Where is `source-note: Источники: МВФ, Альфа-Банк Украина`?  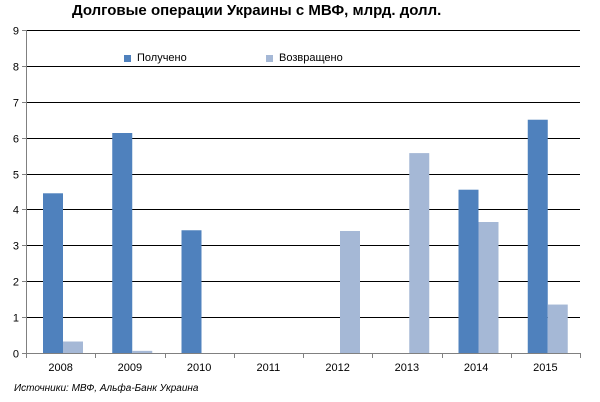 source-note: Источники: МВФ, Альфа-Банк Украина is located at coordinates (106, 388).